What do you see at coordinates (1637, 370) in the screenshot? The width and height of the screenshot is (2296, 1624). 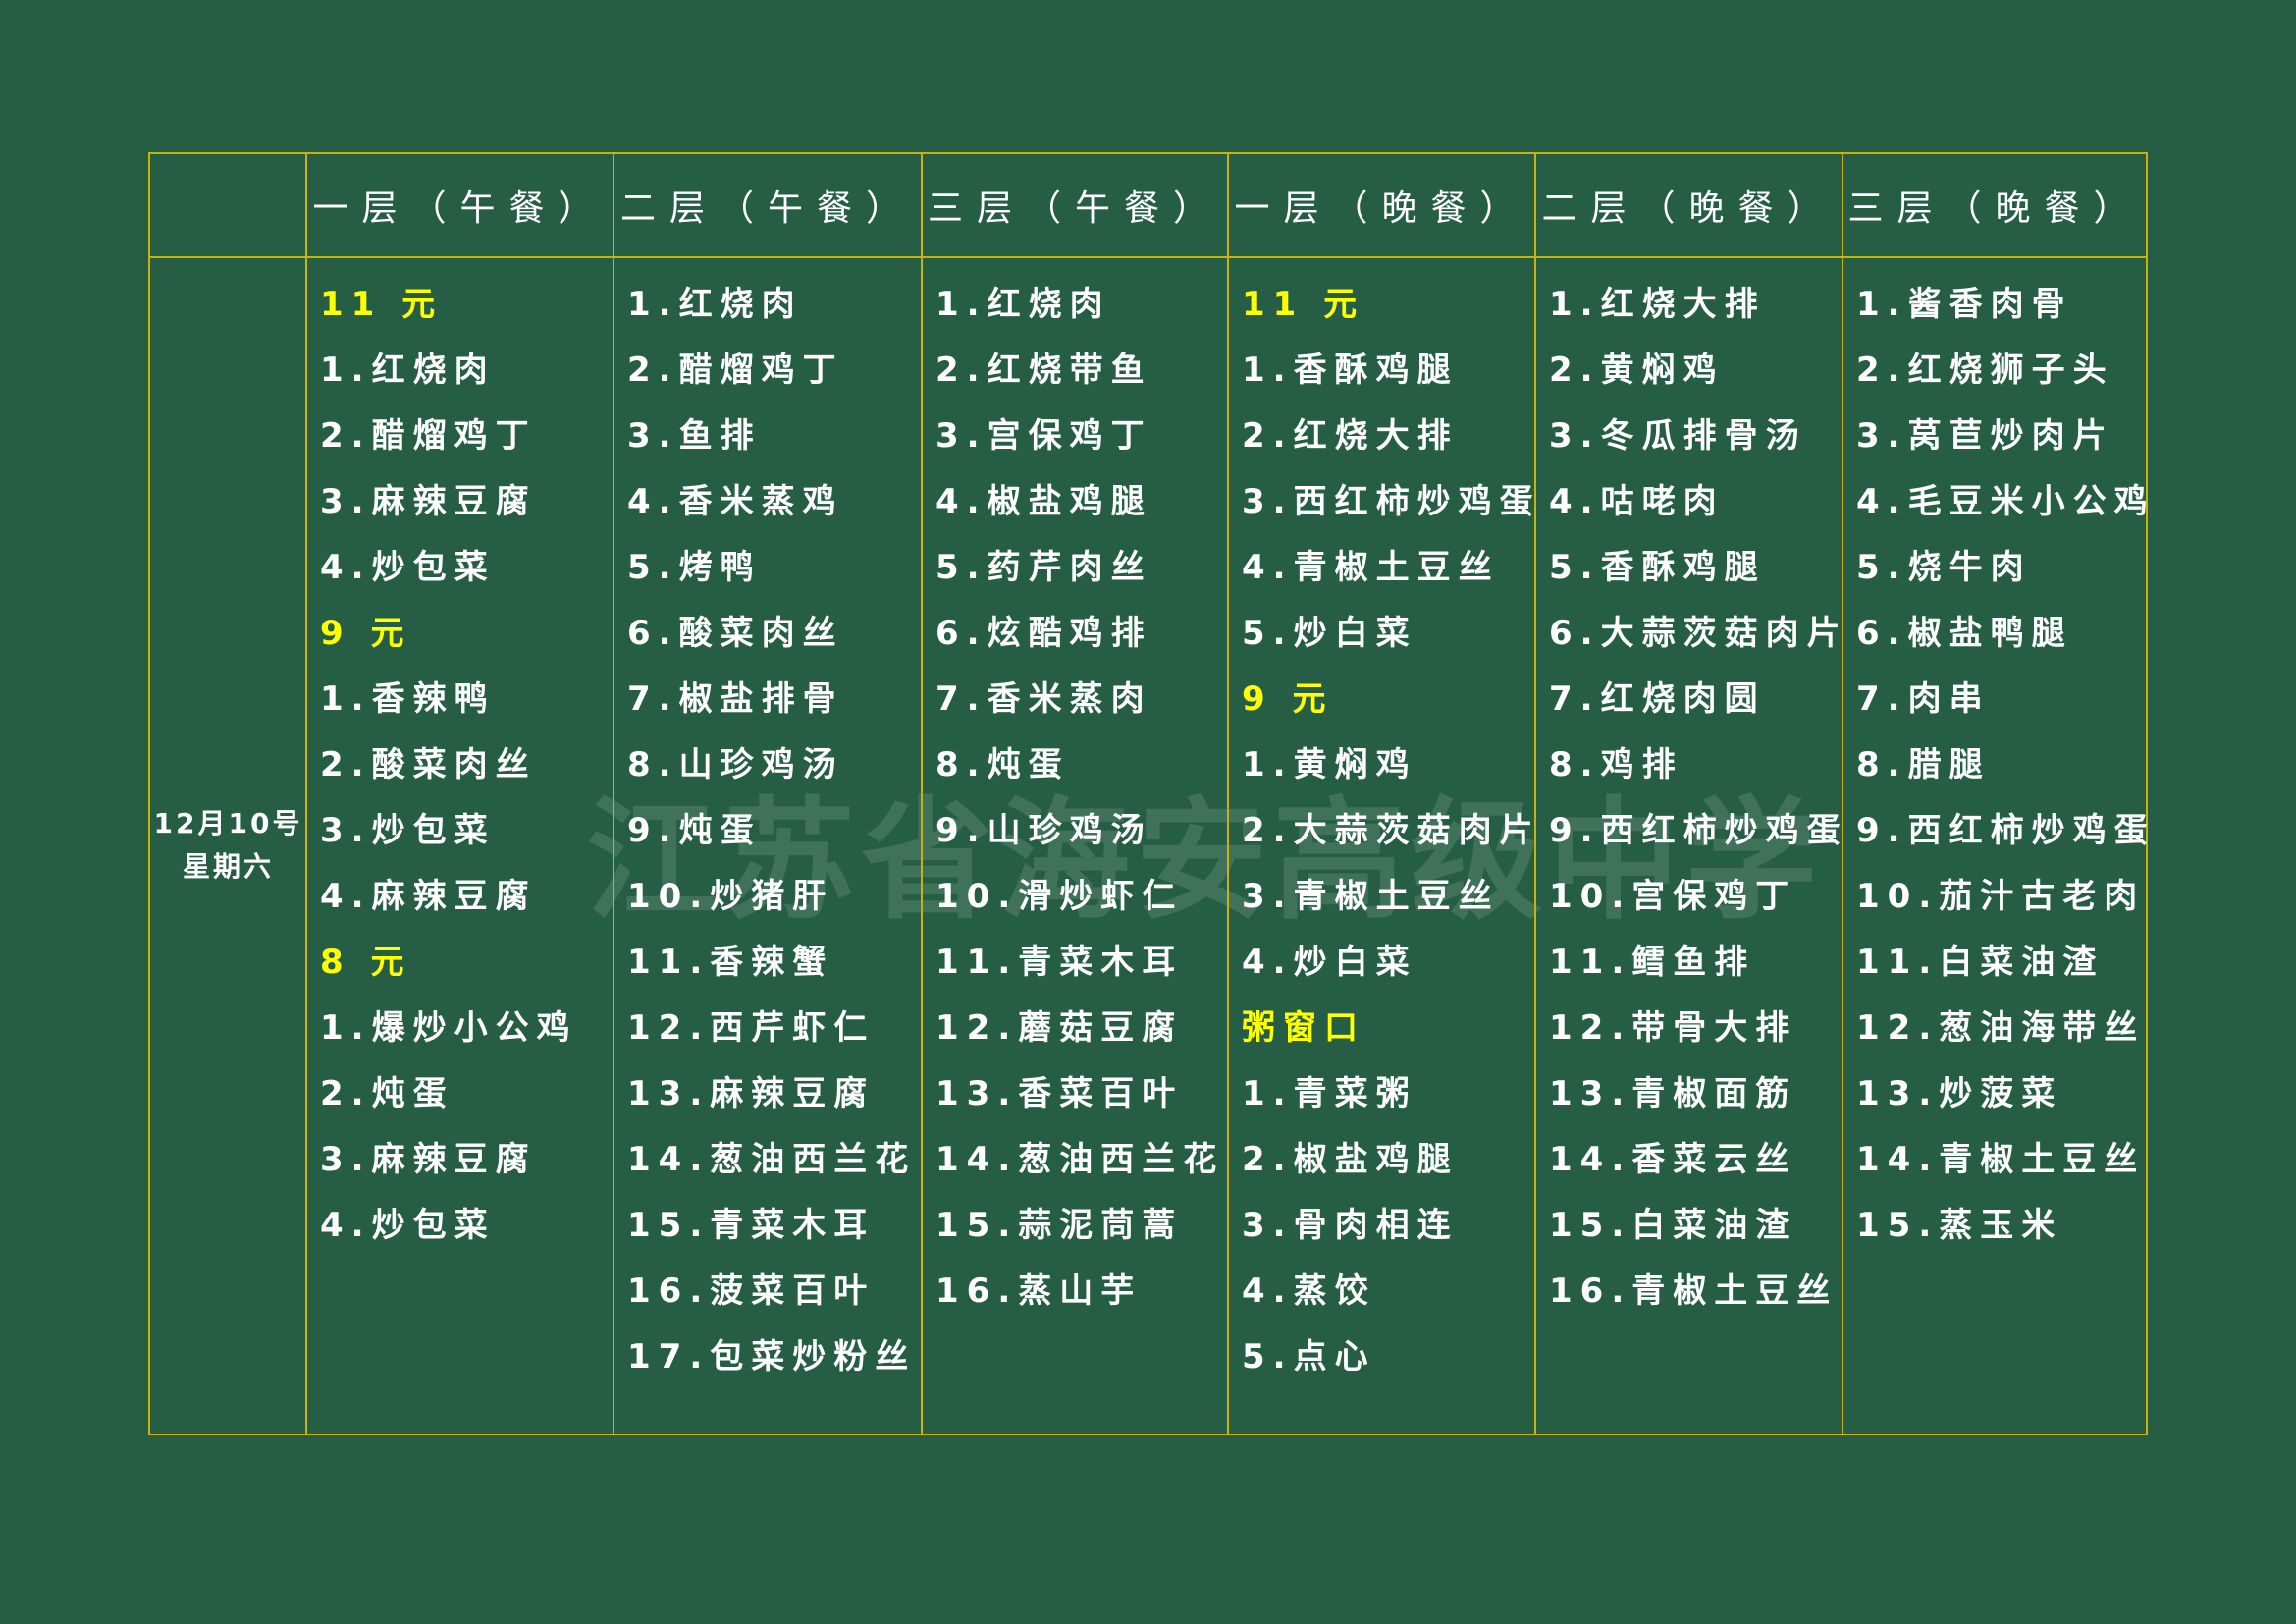 I see `menu-item: 2.黄焖鸡` at bounding box center [1637, 370].